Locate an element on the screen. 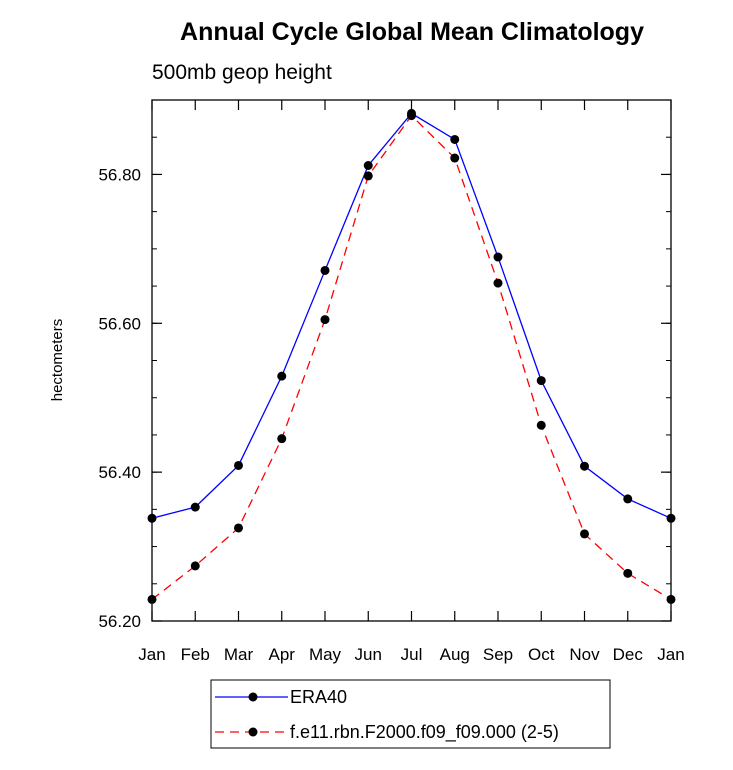 The height and width of the screenshot is (770, 733). y-tick-label: 56.80 is located at coordinates (119, 174).